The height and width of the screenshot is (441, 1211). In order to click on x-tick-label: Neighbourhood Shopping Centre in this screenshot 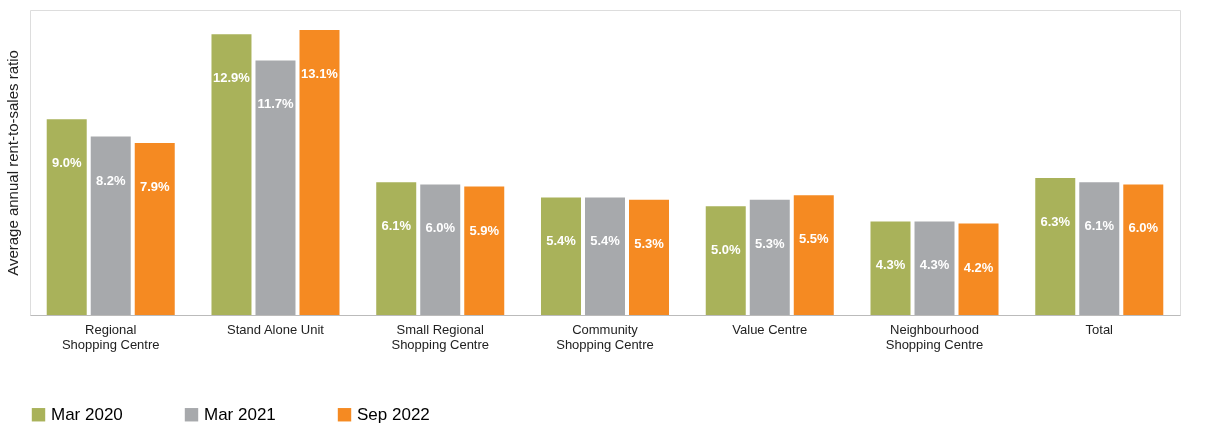, I will do `click(934, 336)`.